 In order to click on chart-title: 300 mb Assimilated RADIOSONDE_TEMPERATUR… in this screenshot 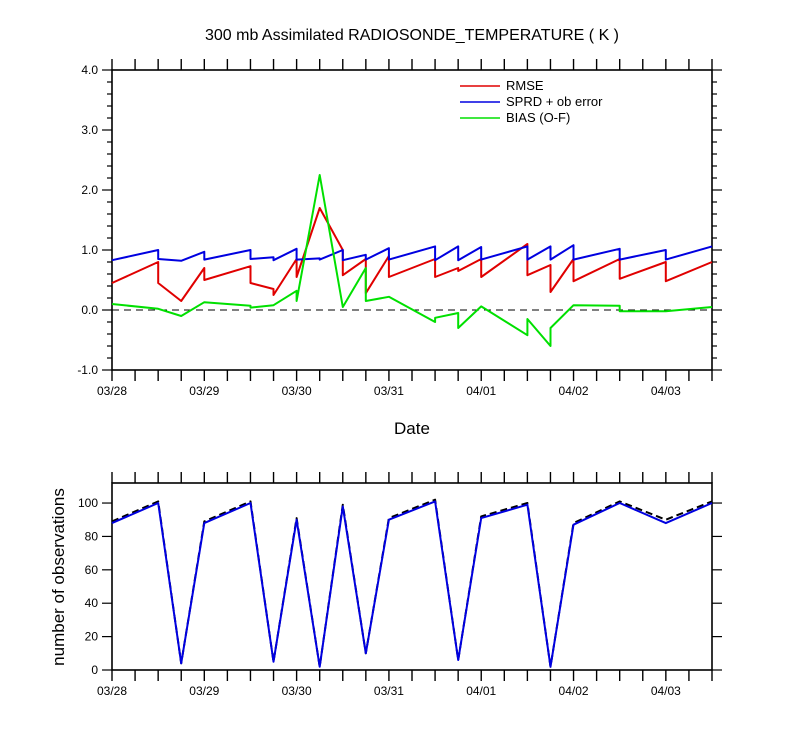, I will do `click(412, 35)`.